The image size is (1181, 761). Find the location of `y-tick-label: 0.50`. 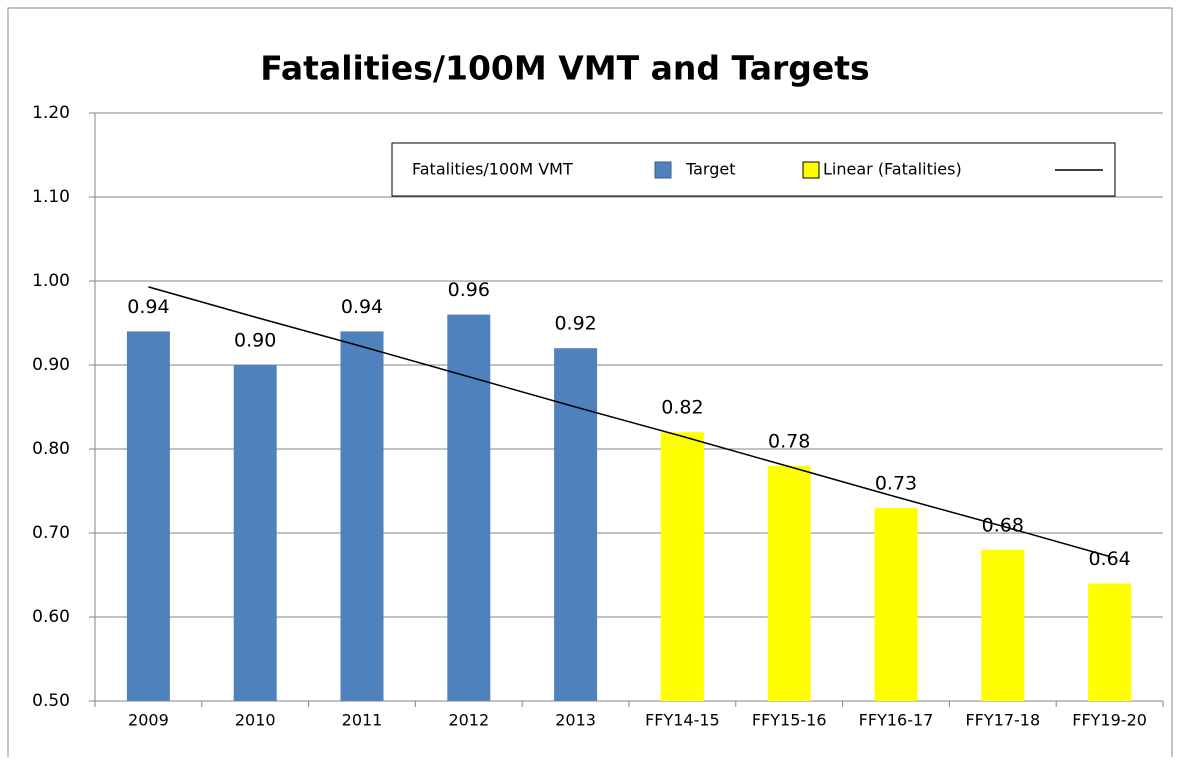

y-tick-label: 0.50 is located at coordinates (51, 701).